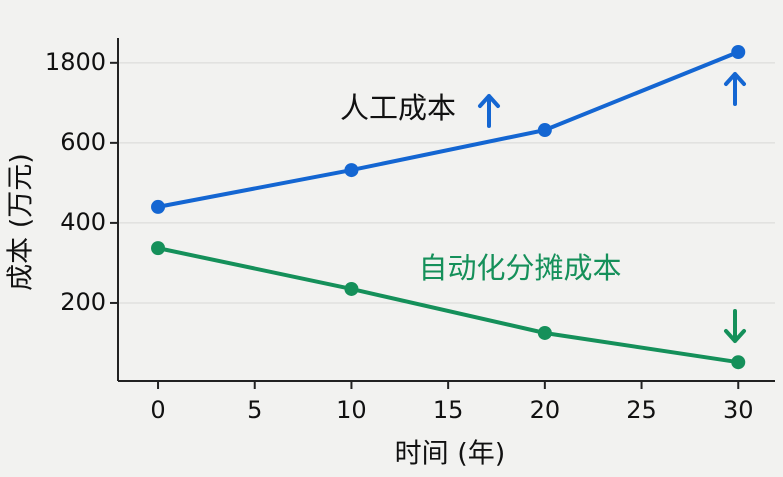 The width and height of the screenshot is (783, 477). What do you see at coordinates (519, 268) in the screenshot?
I see `series-label: 自动化分摊成本` at bounding box center [519, 268].